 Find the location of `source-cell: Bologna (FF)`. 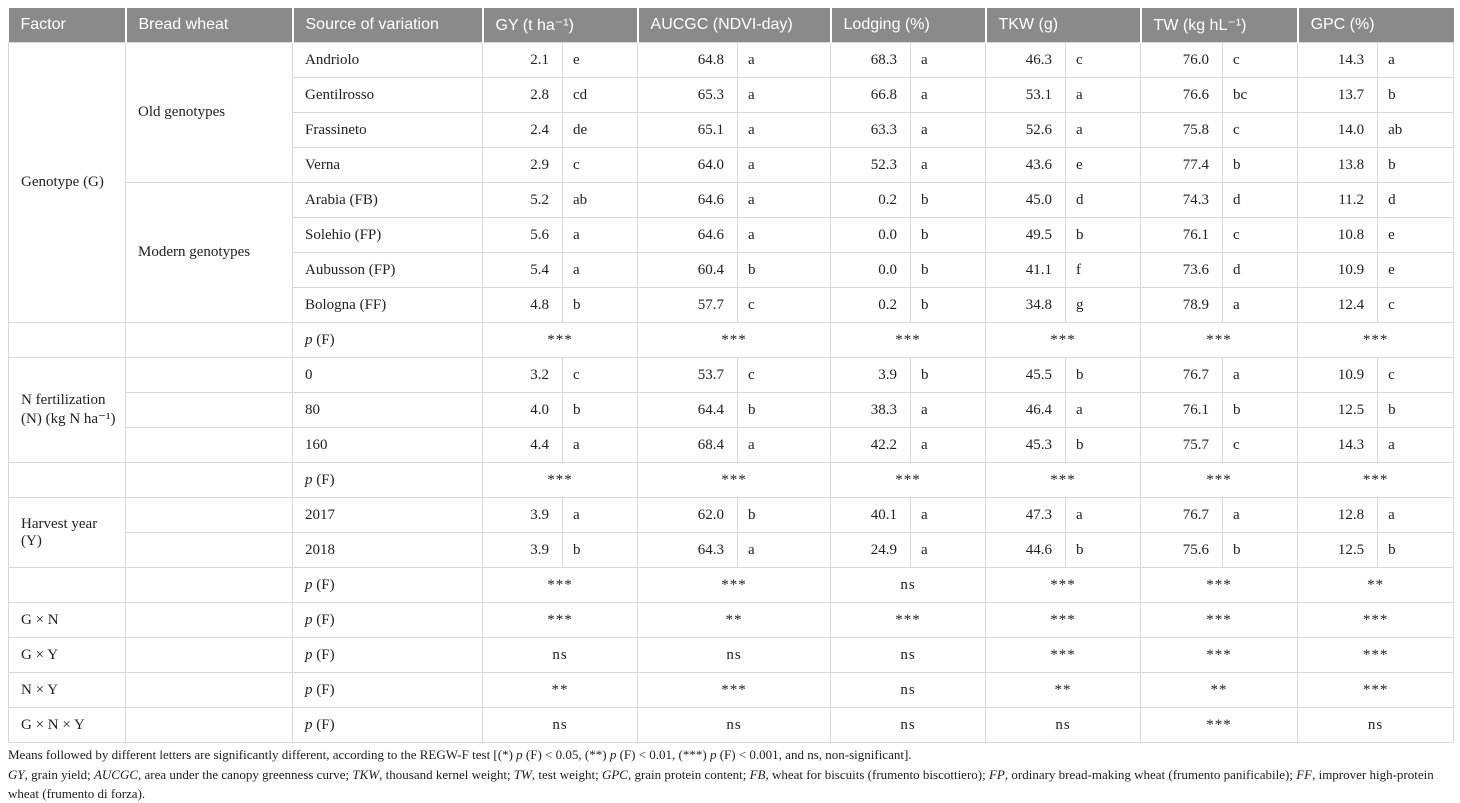

source-cell: Bologna (FF) is located at coordinates (387, 305).